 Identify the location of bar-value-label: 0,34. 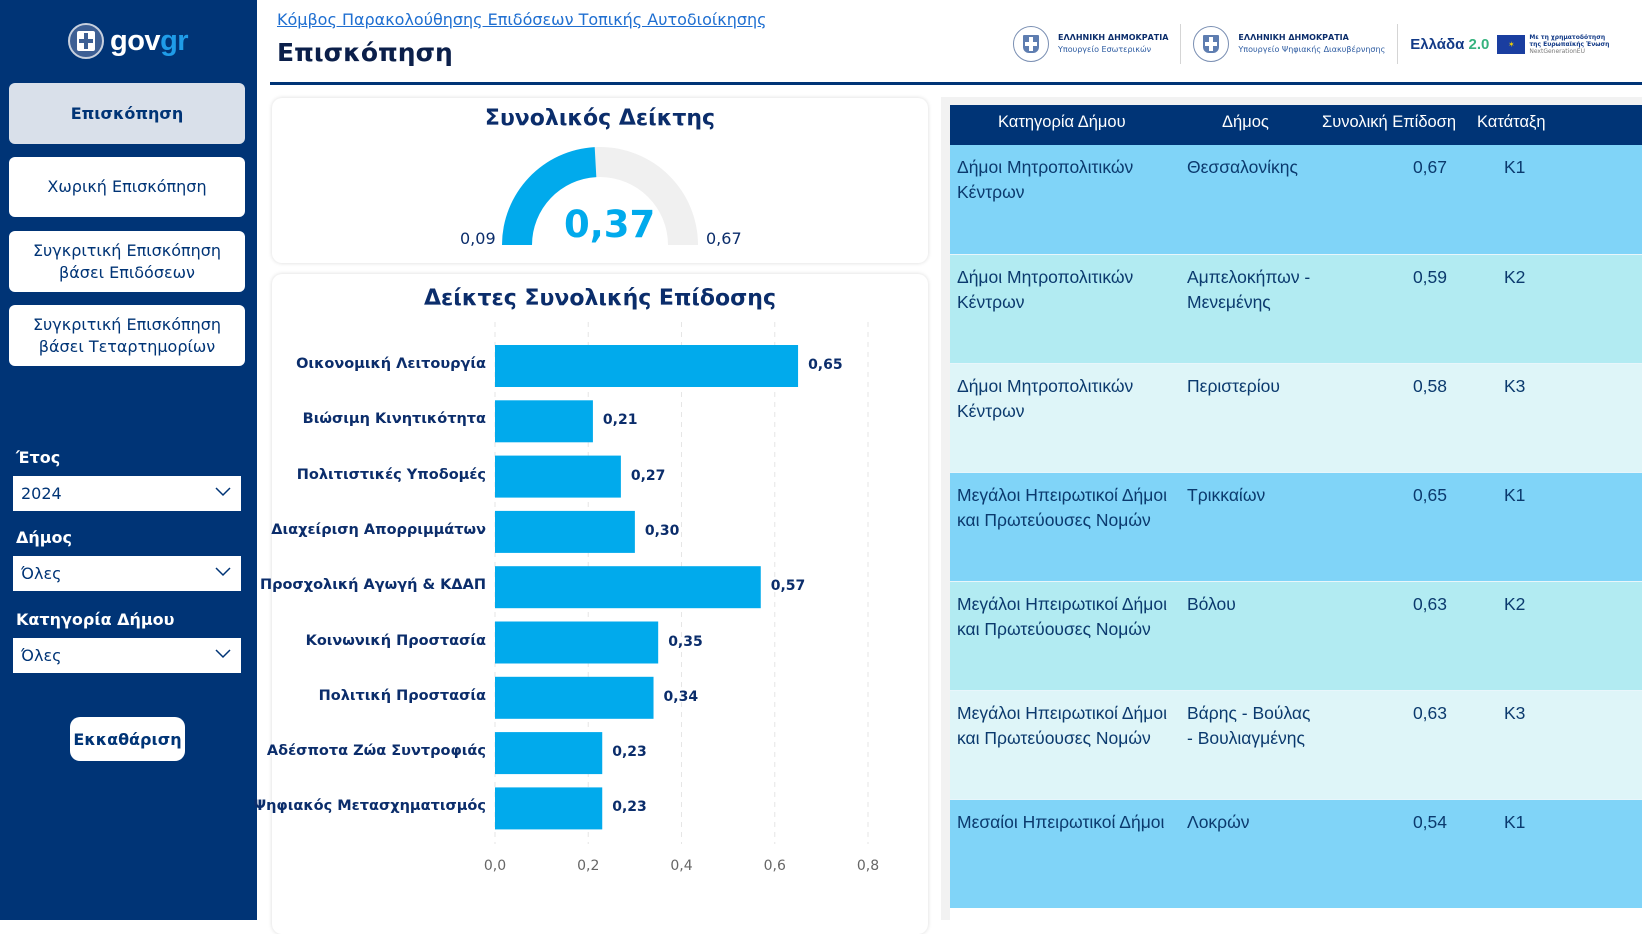
(681, 696).